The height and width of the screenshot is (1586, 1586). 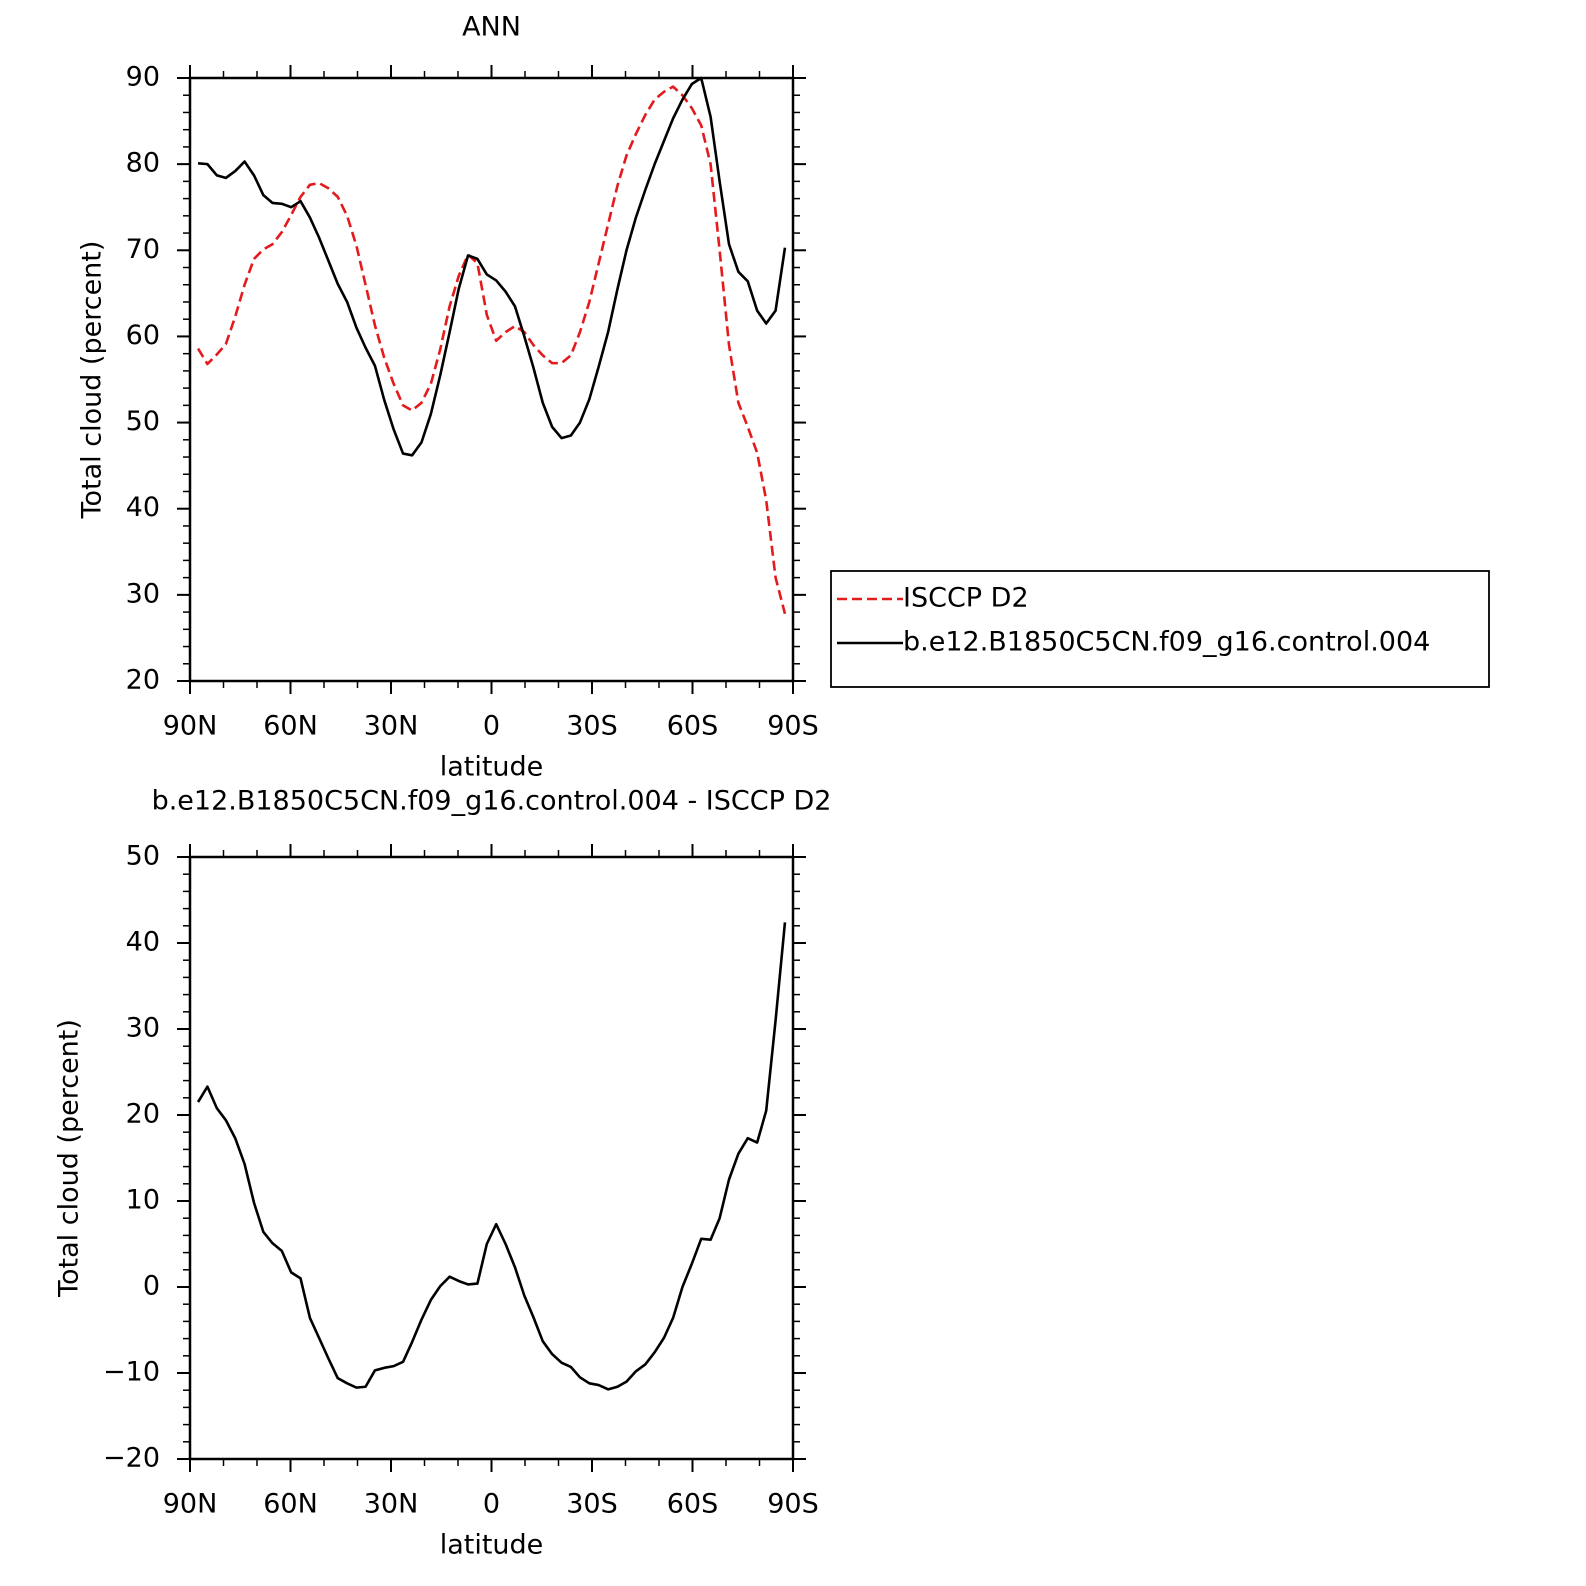 I want to click on legend-box, so click(x=1160, y=629).